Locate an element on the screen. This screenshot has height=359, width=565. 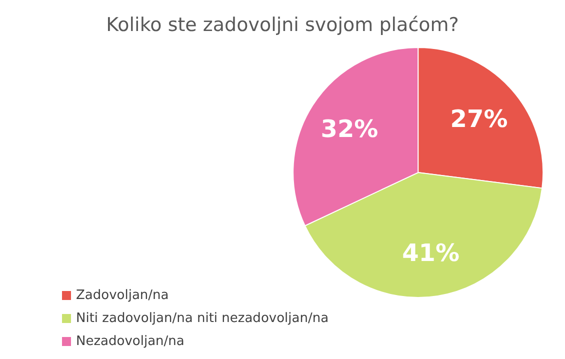
legend-label: Nezadovoljan/na is located at coordinates (130, 342).